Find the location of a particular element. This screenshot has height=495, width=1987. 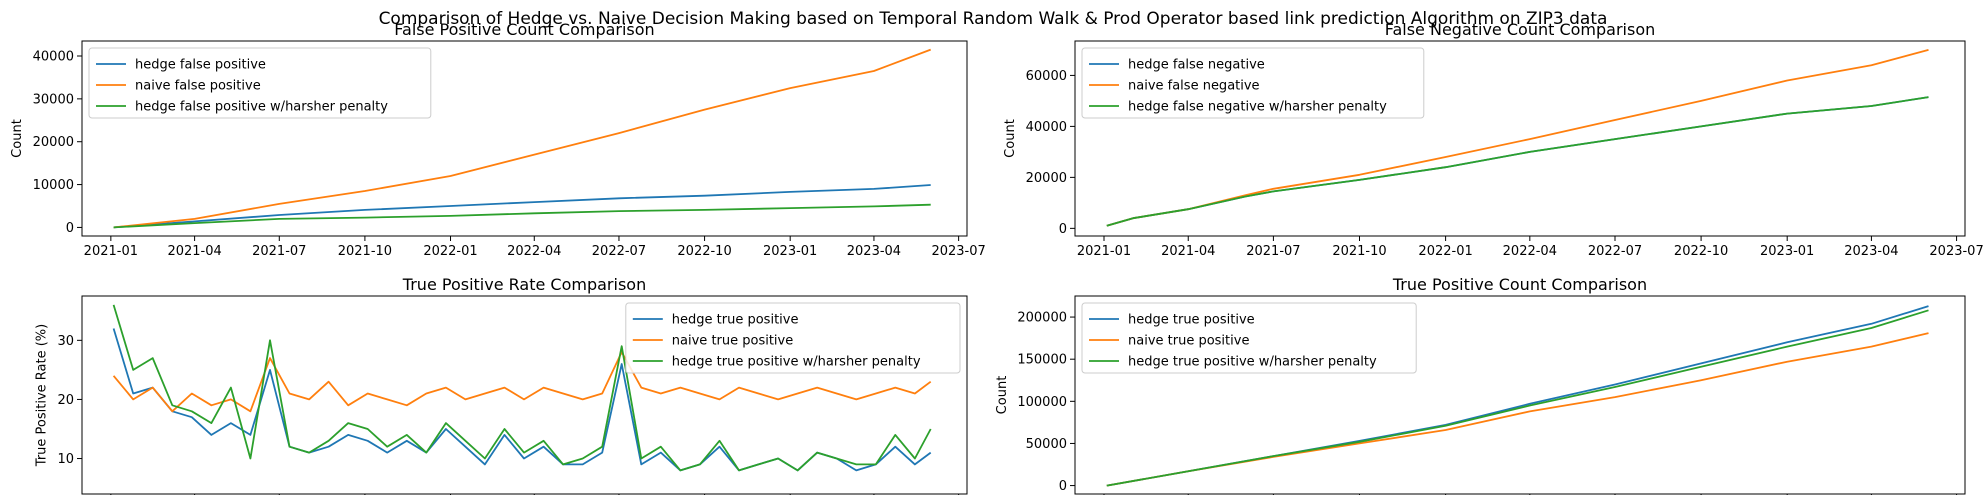

legend-entry: hedge false negative w/harsher penalty is located at coordinates (1257, 107).